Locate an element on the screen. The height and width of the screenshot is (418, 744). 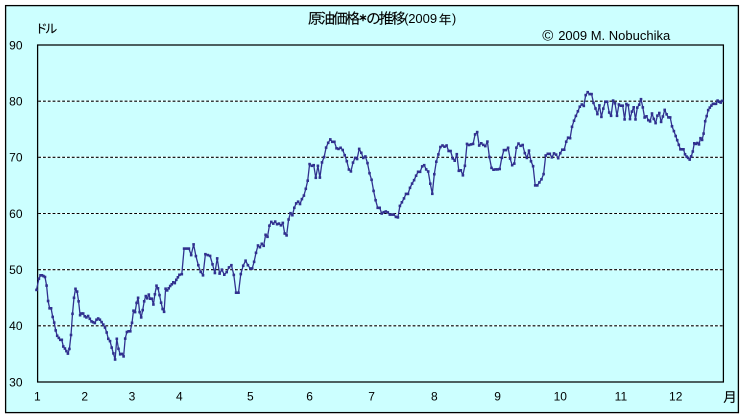
svg-text: 80 is located at coordinates (16, 102).